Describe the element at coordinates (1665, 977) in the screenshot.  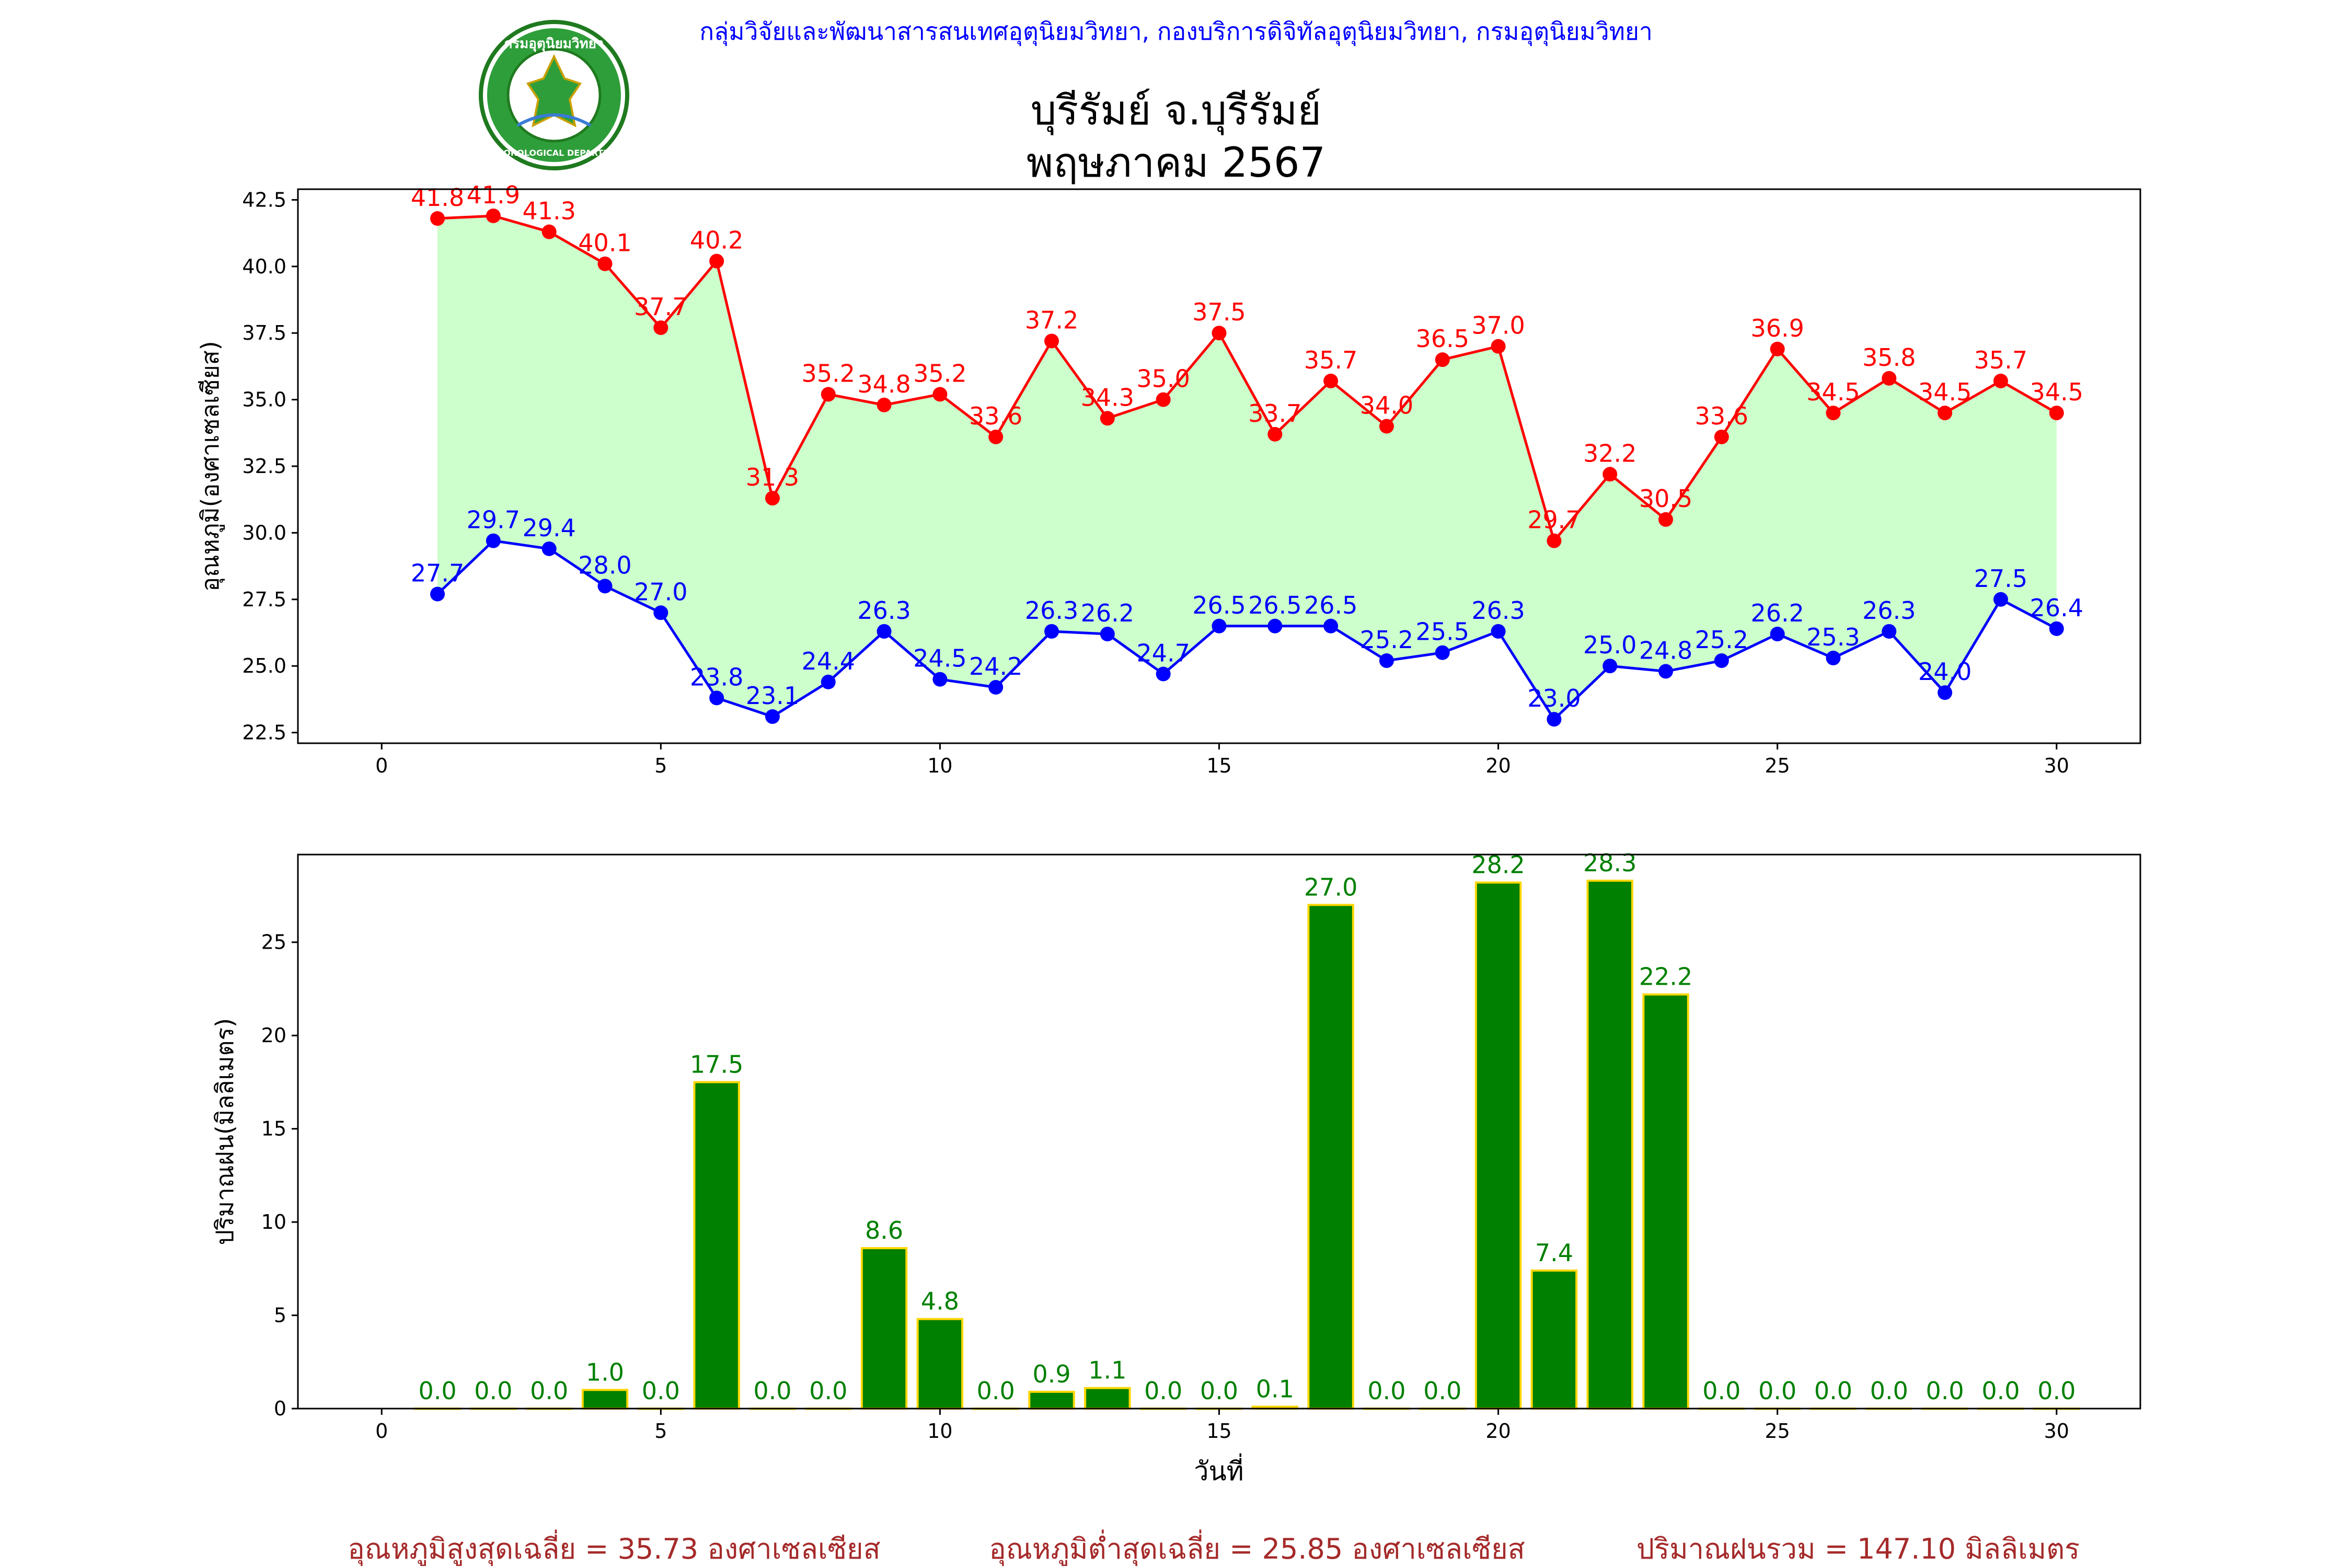
I see `rainfall-bar-label: 22.2` at that location.